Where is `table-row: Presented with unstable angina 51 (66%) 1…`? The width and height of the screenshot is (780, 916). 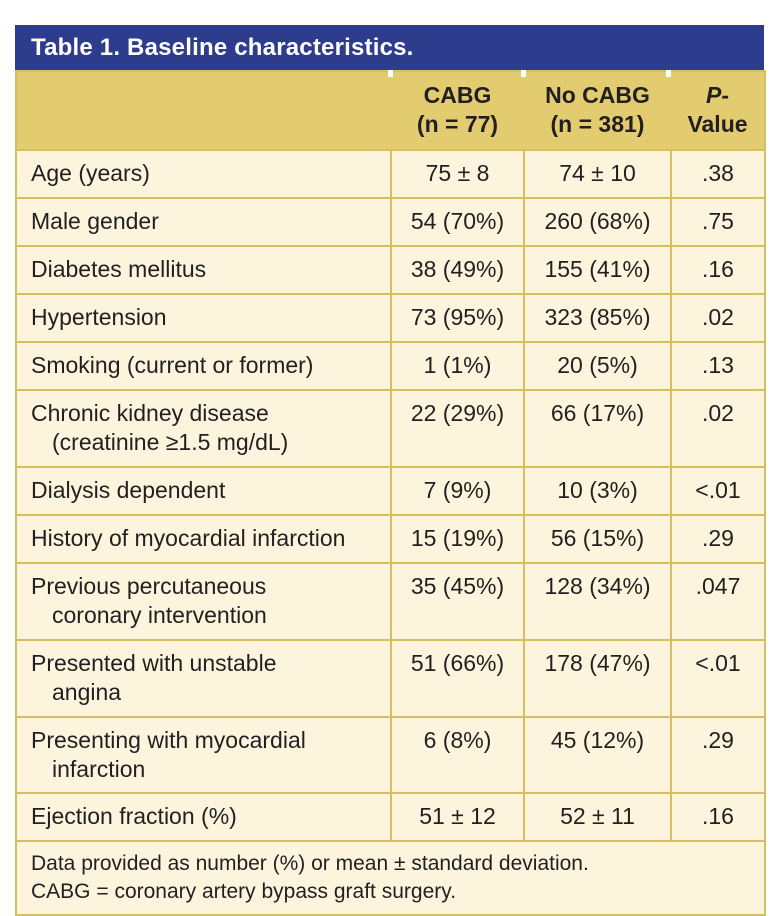 table-row: Presented with unstable angina 51 (66%) 1… is located at coordinates (390, 678).